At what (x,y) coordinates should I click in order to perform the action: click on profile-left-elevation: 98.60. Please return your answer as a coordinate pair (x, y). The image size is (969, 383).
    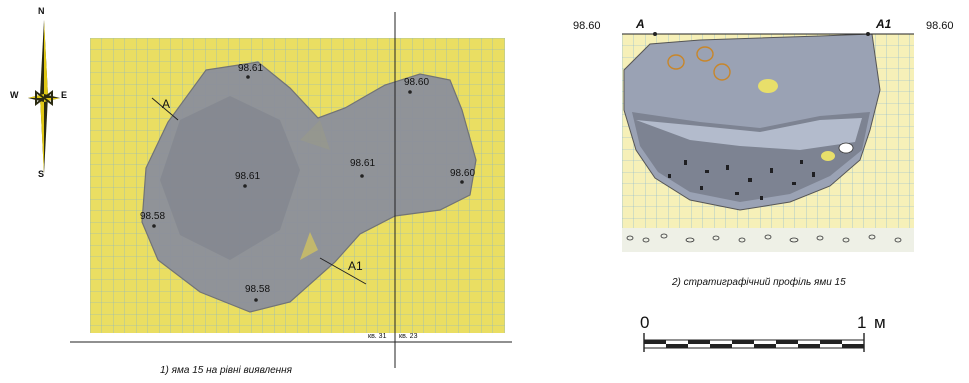
    Looking at the image, I should click on (587, 26).